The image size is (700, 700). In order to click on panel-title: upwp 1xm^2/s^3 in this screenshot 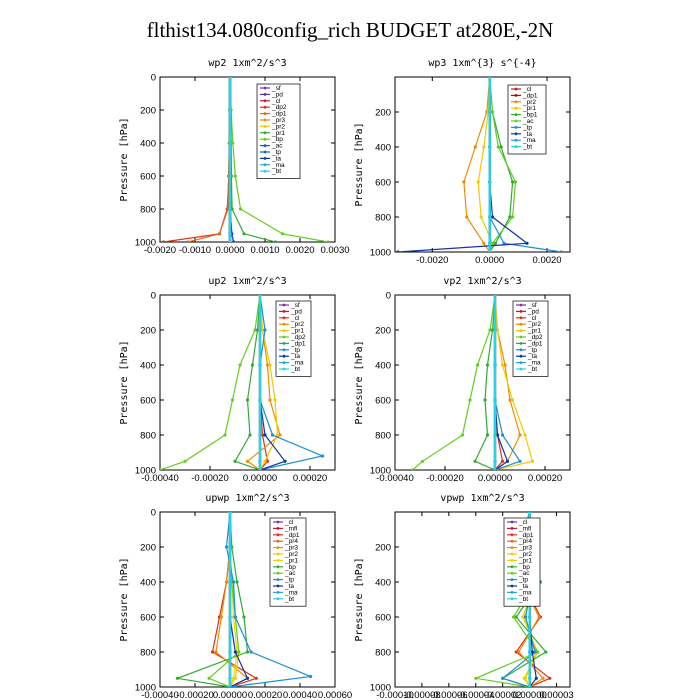, I will do `click(247, 498)`.